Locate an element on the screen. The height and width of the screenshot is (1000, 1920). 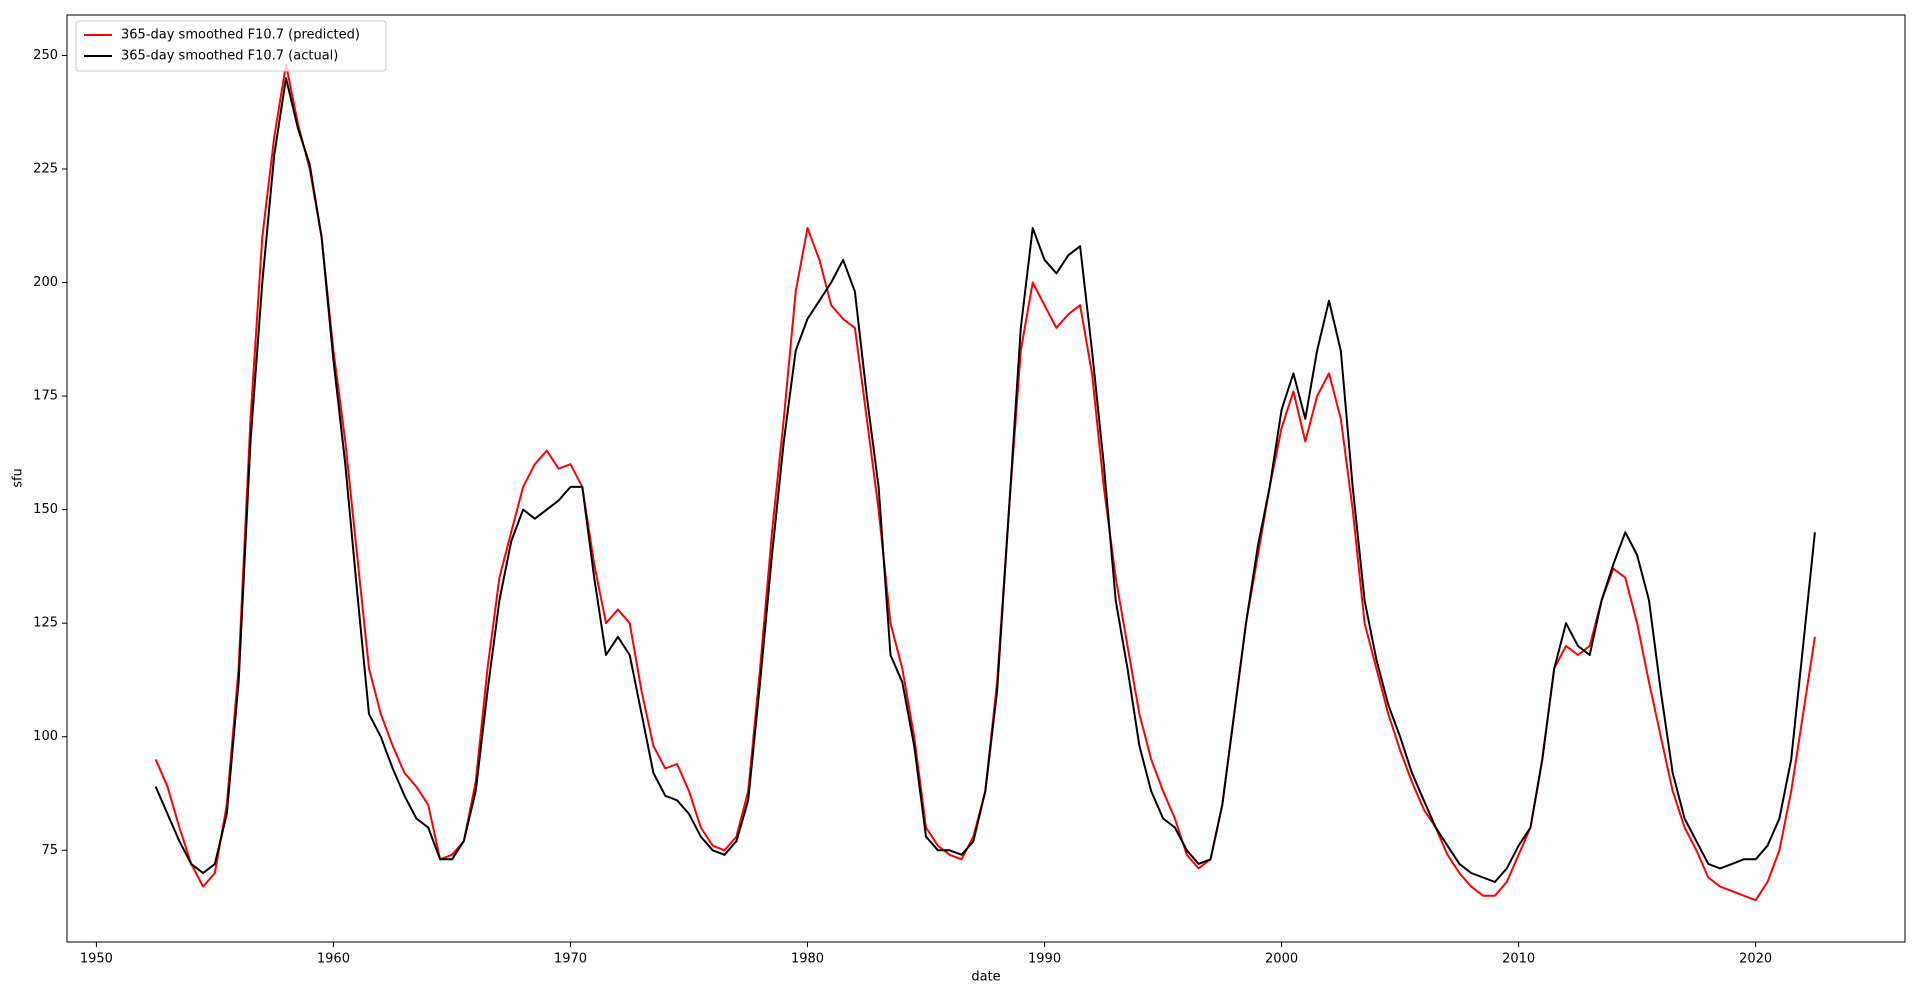
y-tick-label: 225 is located at coordinates (45, 168).